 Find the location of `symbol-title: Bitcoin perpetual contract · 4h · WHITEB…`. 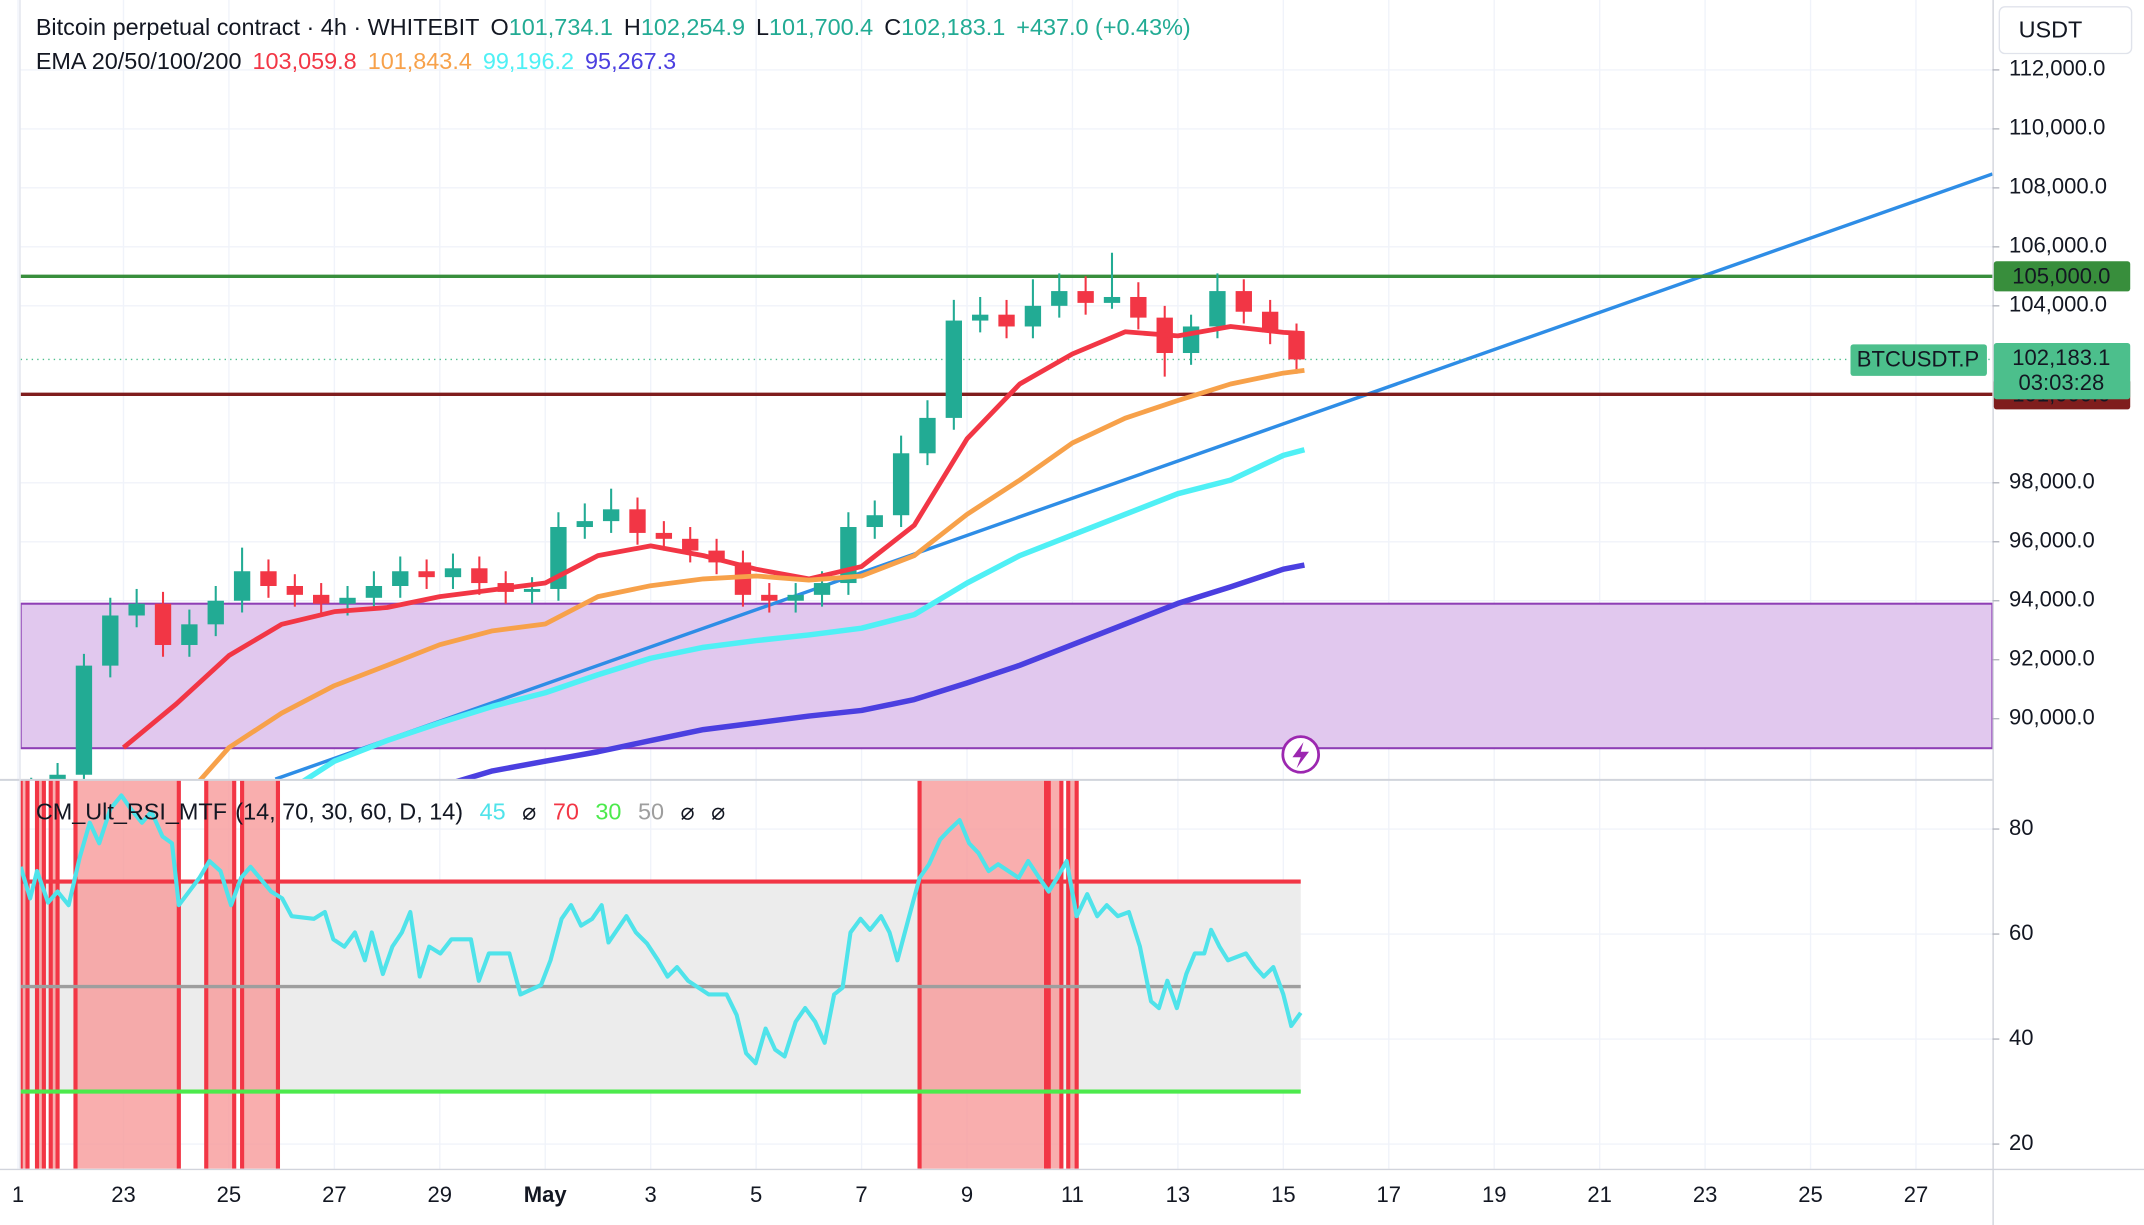

symbol-title: Bitcoin perpetual contract · 4h · WHITEB… is located at coordinates (258, 27).